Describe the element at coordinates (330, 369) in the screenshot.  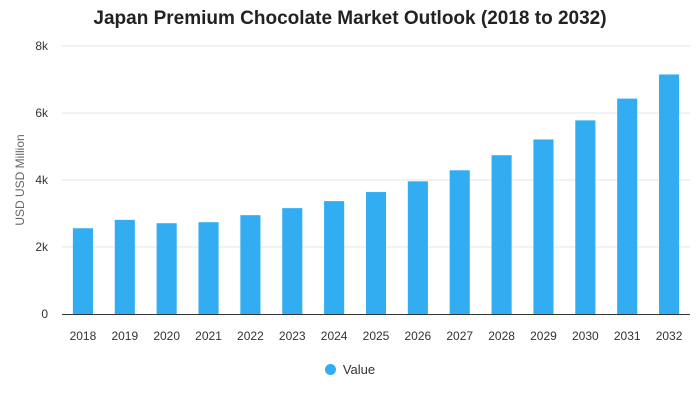
I see `legend-swatch` at that location.